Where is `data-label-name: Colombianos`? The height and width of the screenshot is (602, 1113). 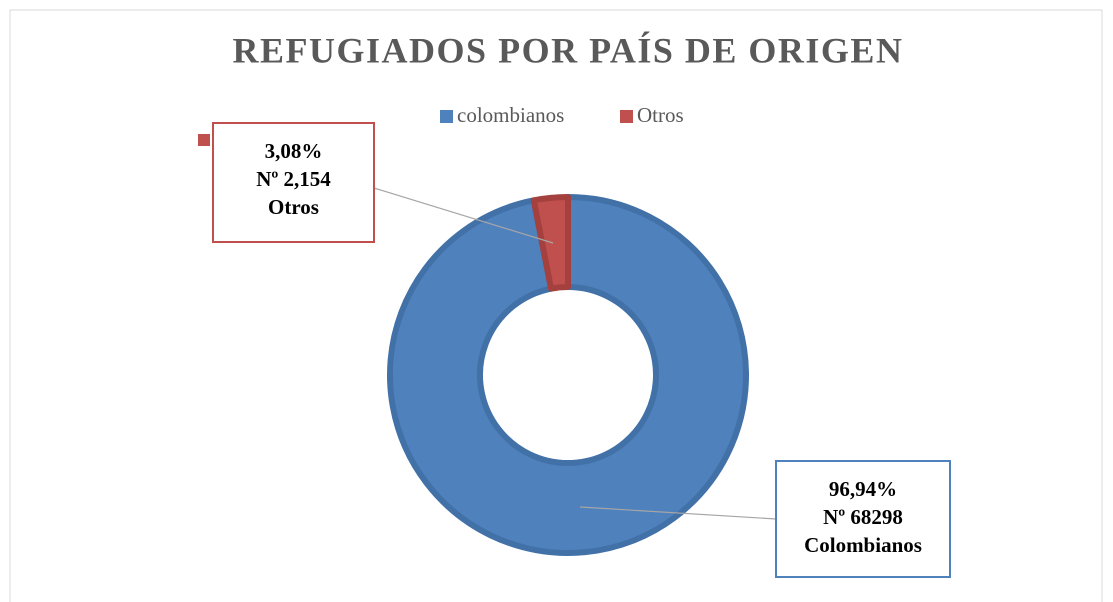
data-label-name: Colombianos is located at coordinates (863, 545).